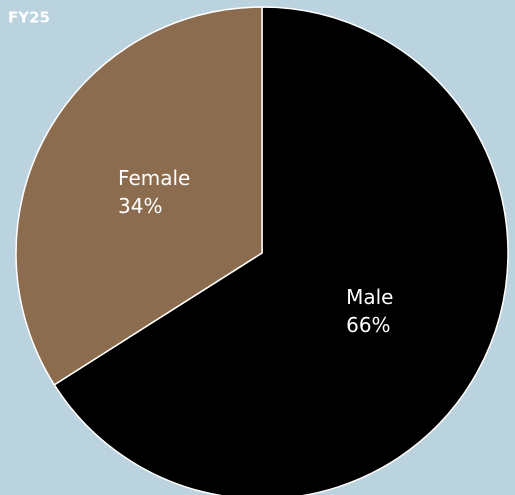 The height and width of the screenshot is (495, 515). What do you see at coordinates (154, 178) in the screenshot?
I see `category-label: Female` at bounding box center [154, 178].